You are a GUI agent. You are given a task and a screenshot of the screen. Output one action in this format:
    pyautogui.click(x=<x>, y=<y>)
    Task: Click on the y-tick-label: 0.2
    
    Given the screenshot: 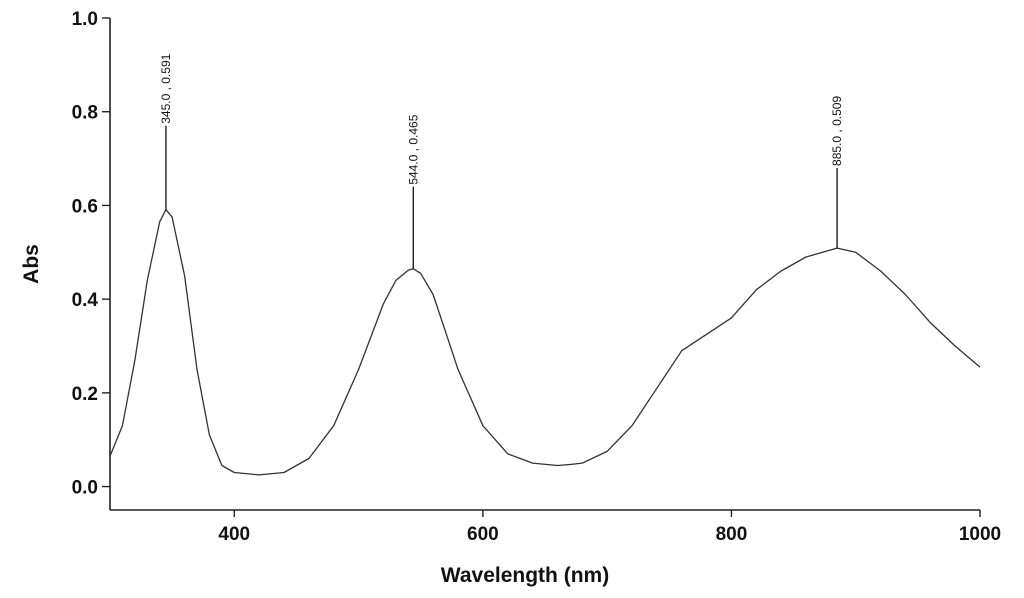 What is the action you would take?
    pyautogui.click(x=85, y=394)
    